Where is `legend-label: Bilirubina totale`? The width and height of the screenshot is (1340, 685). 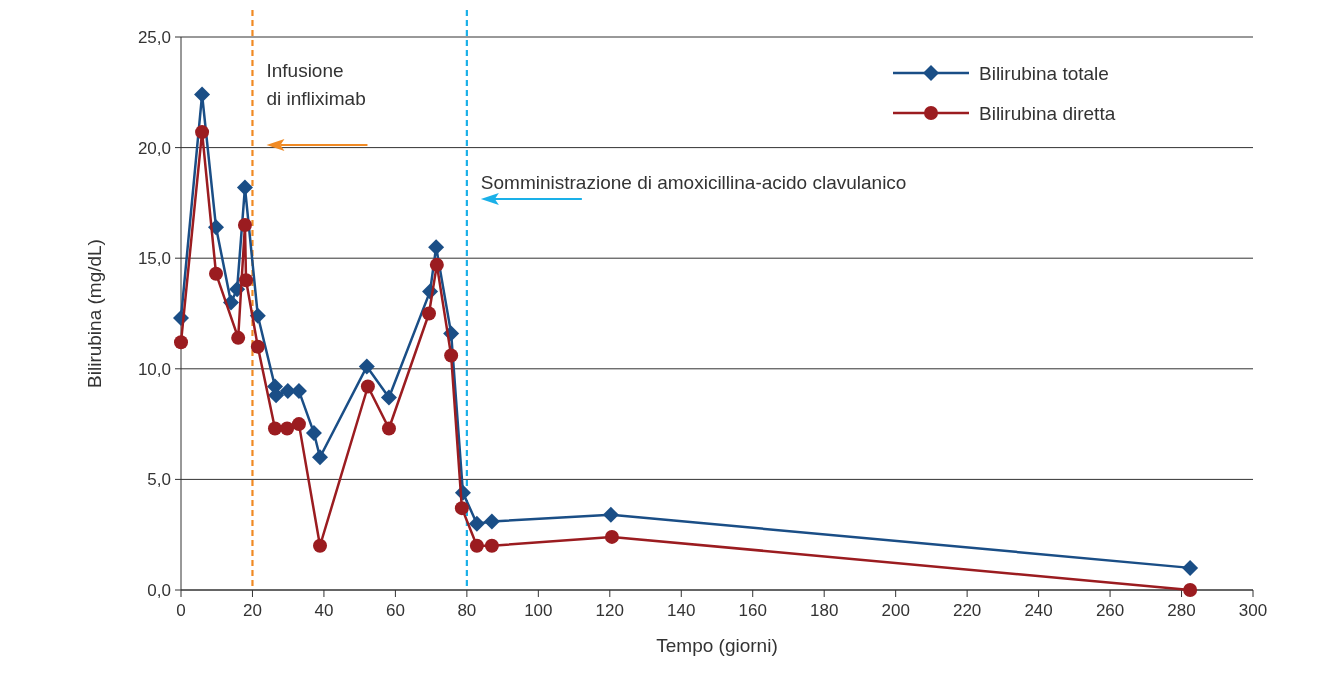
legend-label: Bilirubina totale is located at coordinates (1044, 73).